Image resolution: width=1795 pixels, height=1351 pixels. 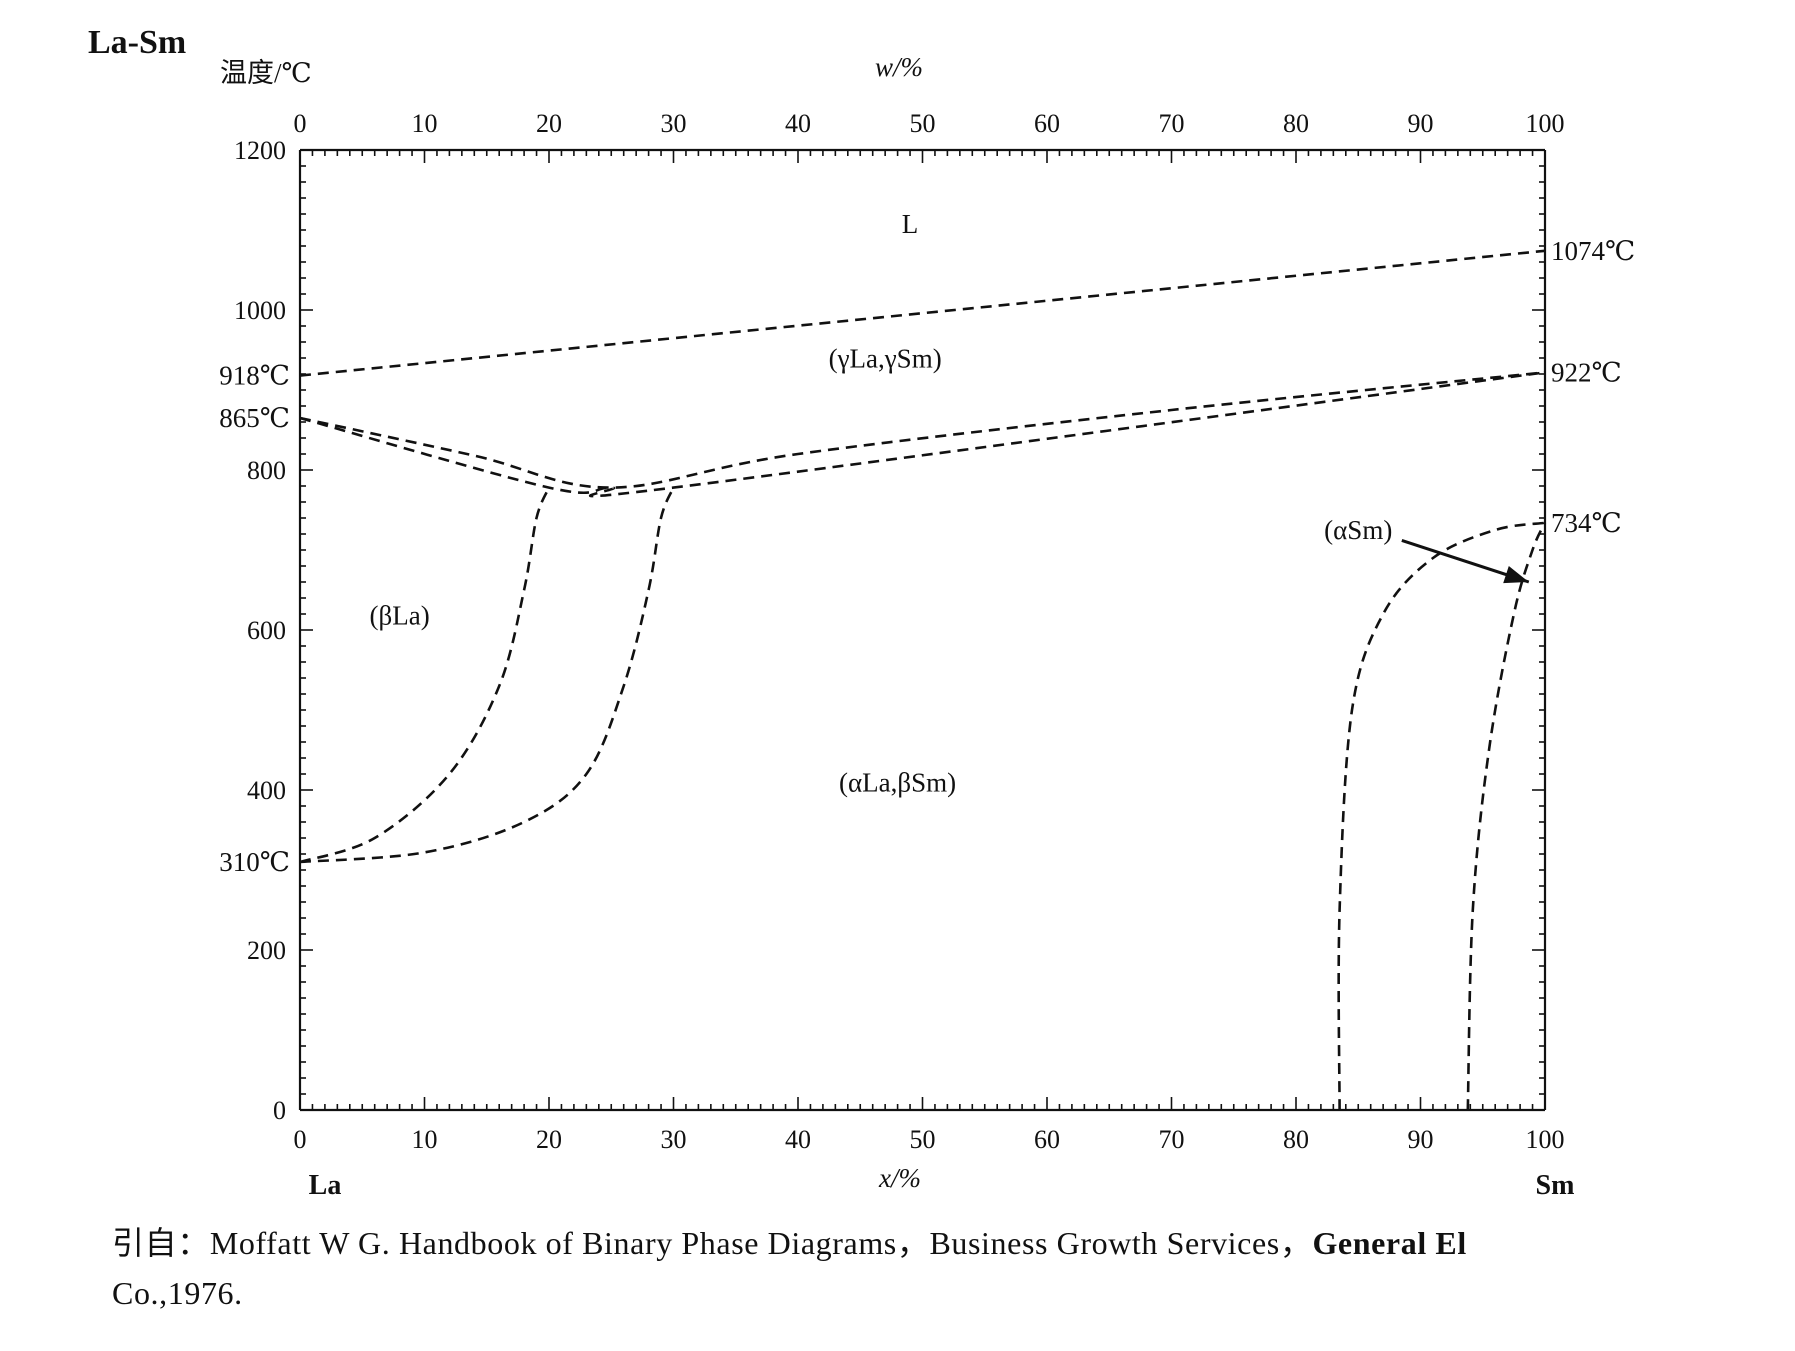 I want to click on temperature-label-left: 310℃, so click(x=254, y=862).